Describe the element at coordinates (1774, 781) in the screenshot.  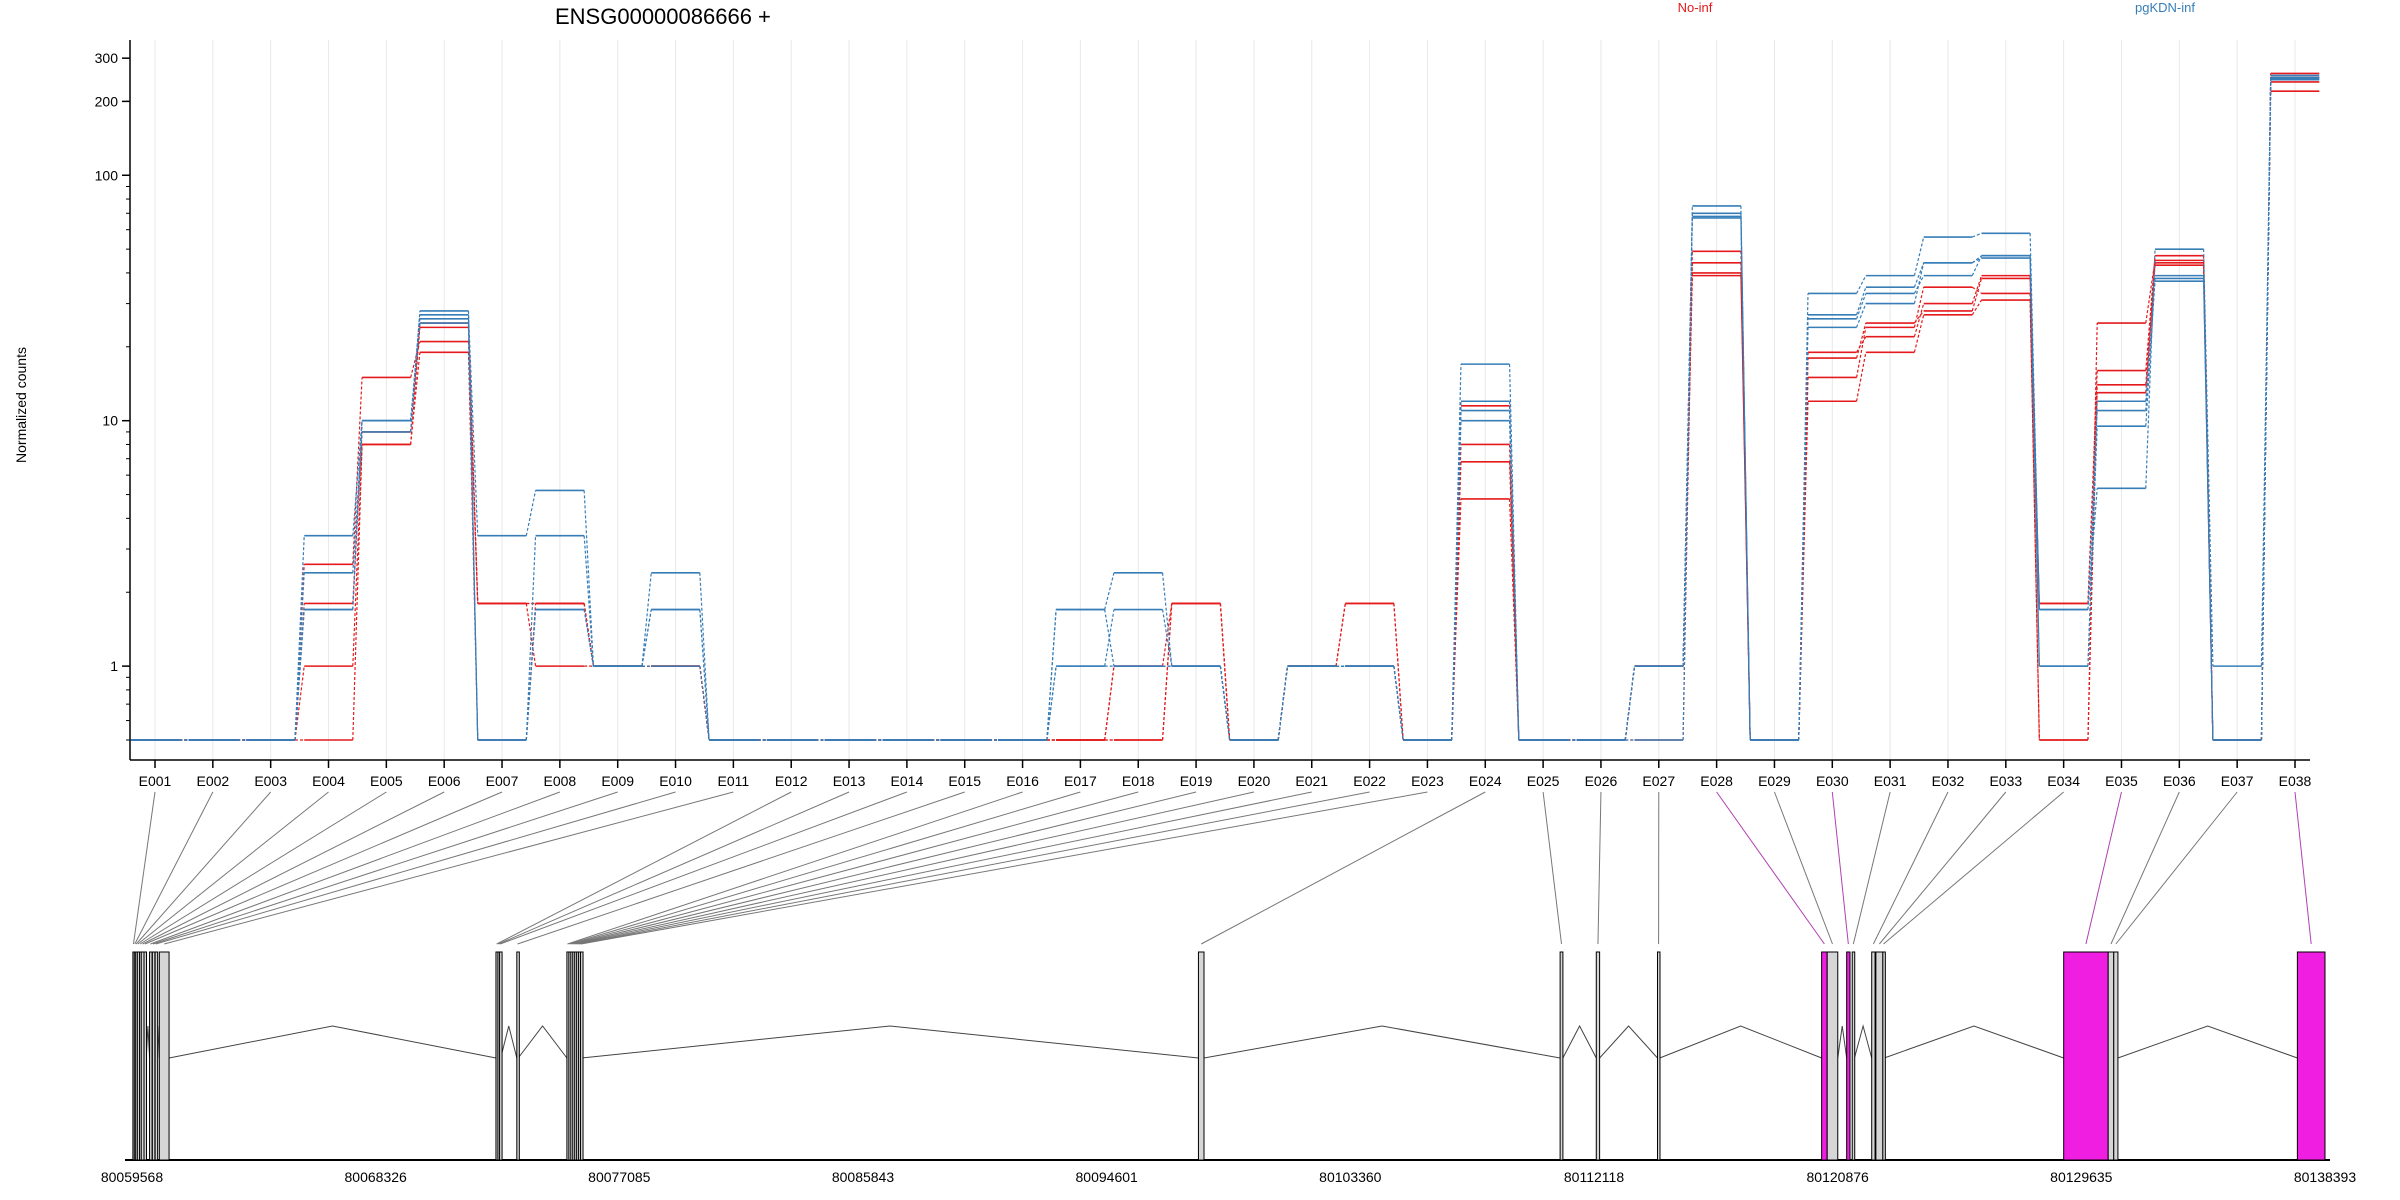
I see `x-tick-label: E029` at that location.